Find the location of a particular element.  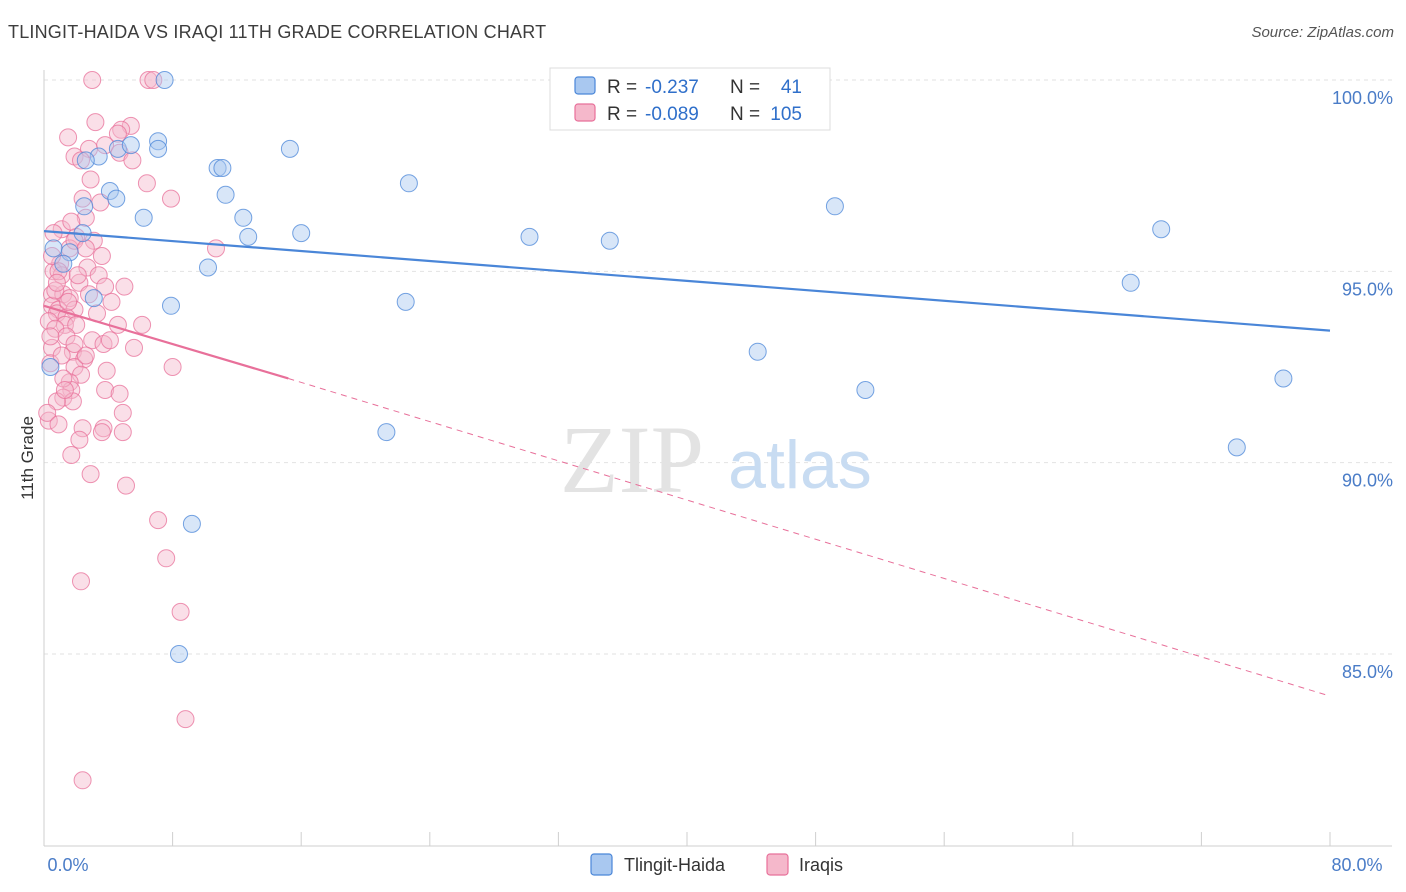

y-tick-label: 100.0% is located at coordinates (1362, 98).